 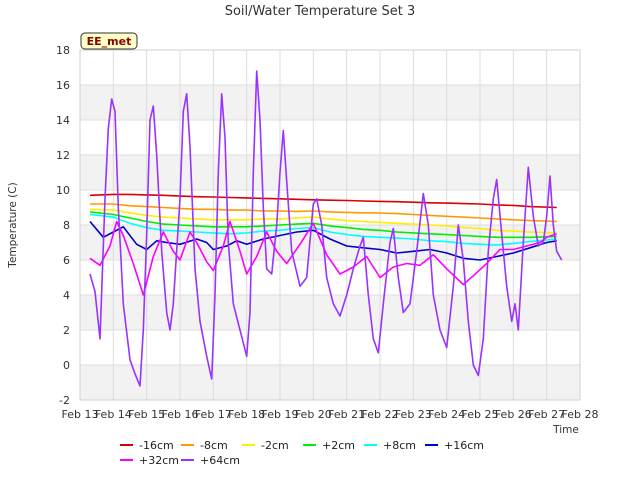 I want to click on x-tick-label: Feb 17, so click(x=213, y=414).